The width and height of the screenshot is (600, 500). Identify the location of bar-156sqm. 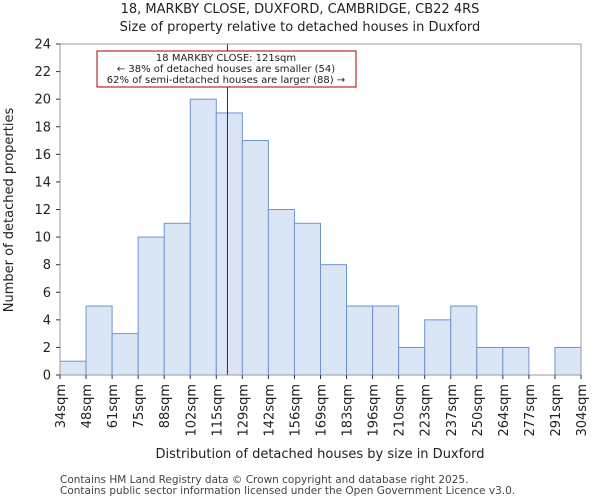
(307, 299).